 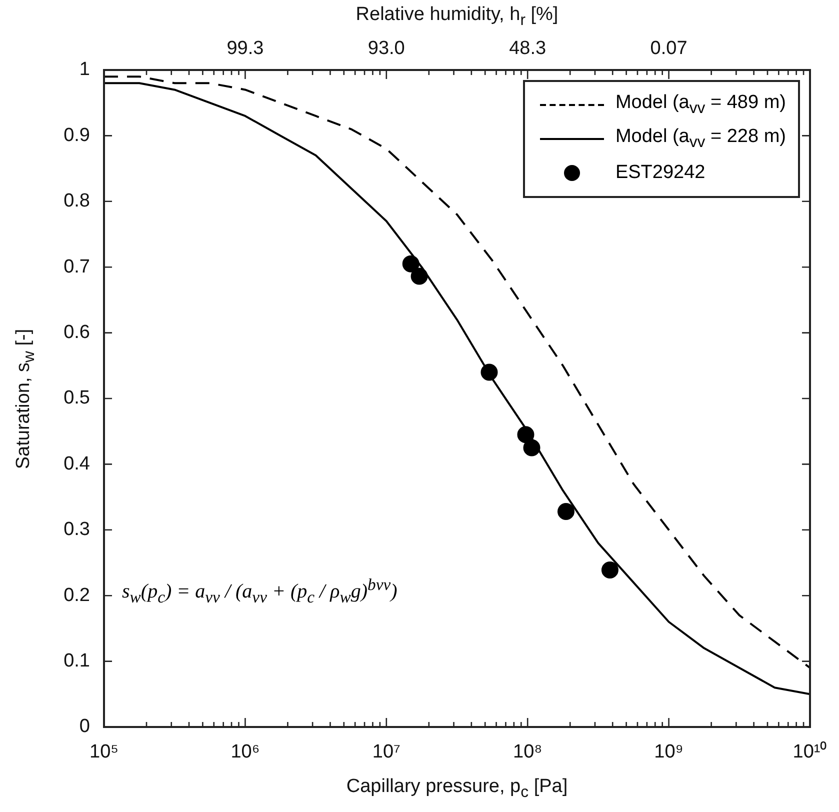 I want to click on x-tick-label: 10⁸, so click(x=527, y=752).